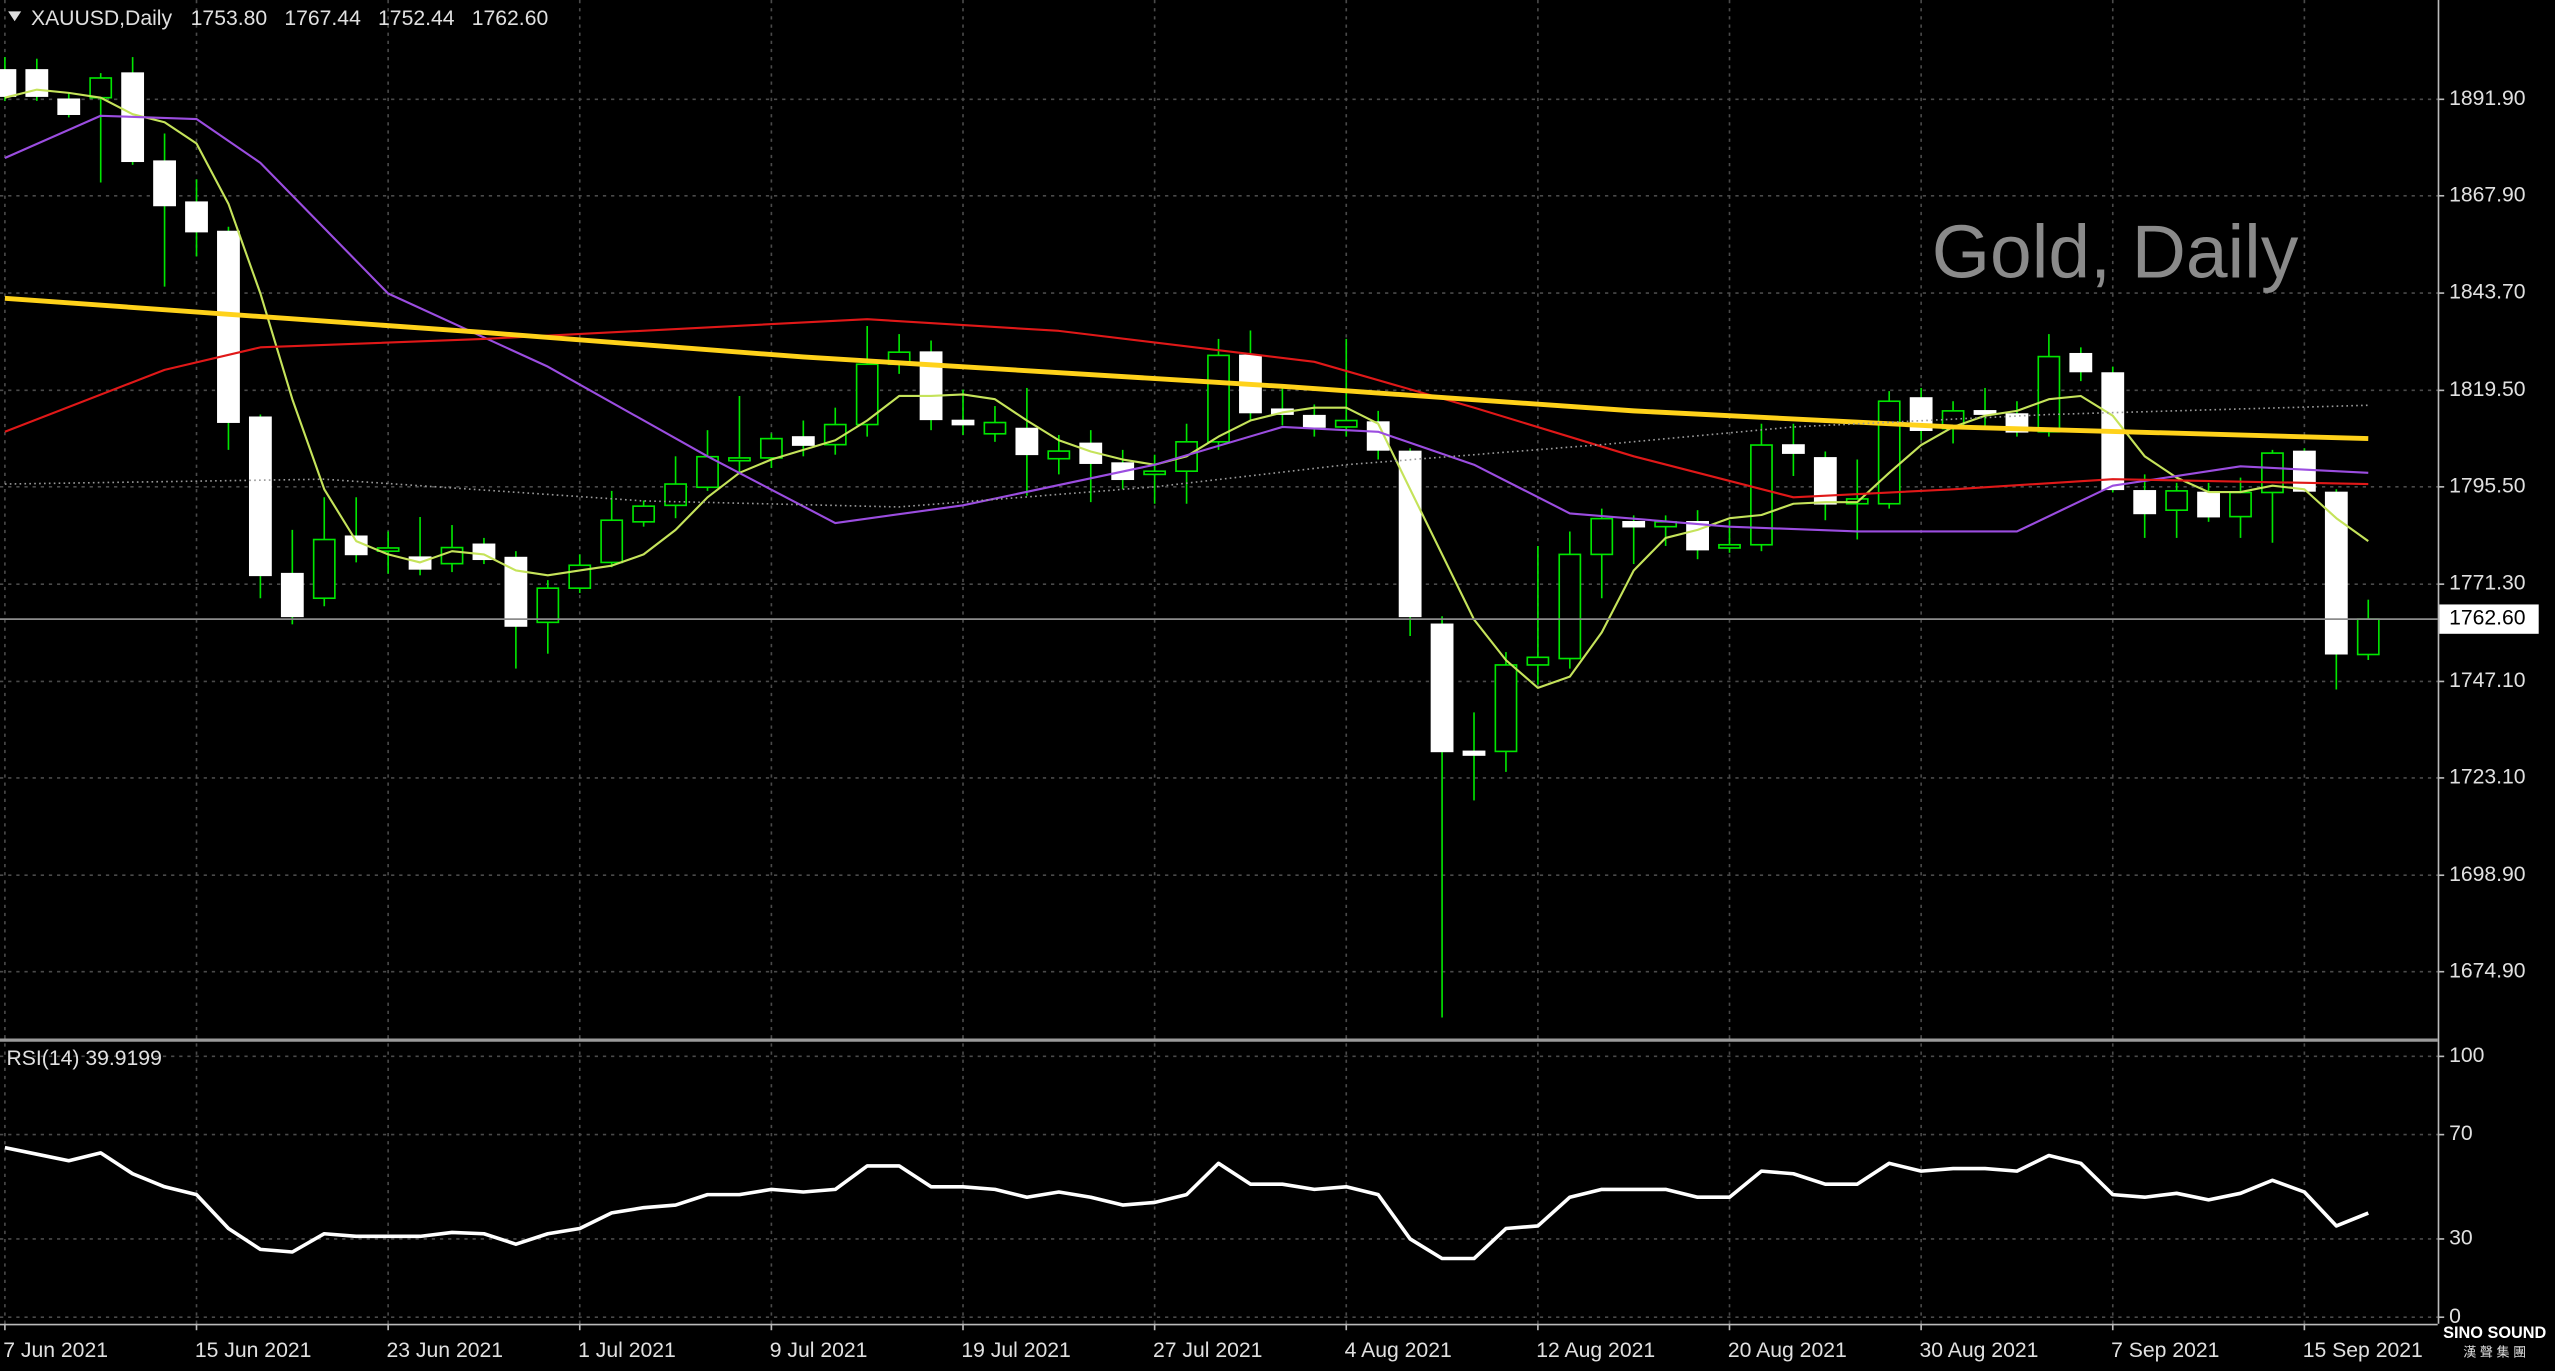  Describe the element at coordinates (15, 16) in the screenshot. I see `symbol-menu-arrow` at that location.